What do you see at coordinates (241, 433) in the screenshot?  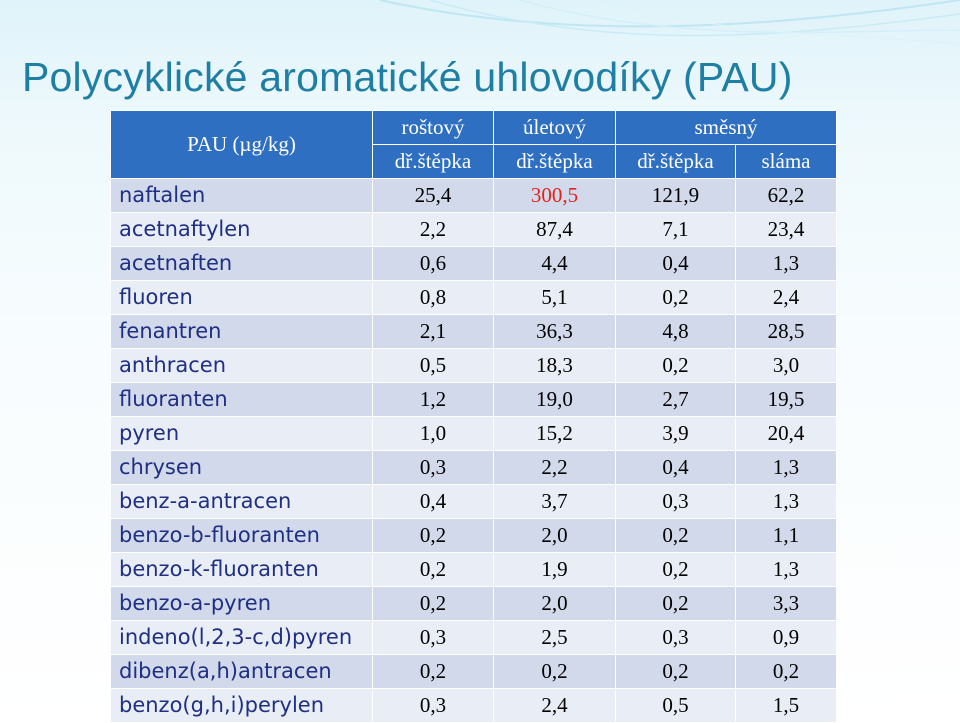 I see `row-label: pyren` at bounding box center [241, 433].